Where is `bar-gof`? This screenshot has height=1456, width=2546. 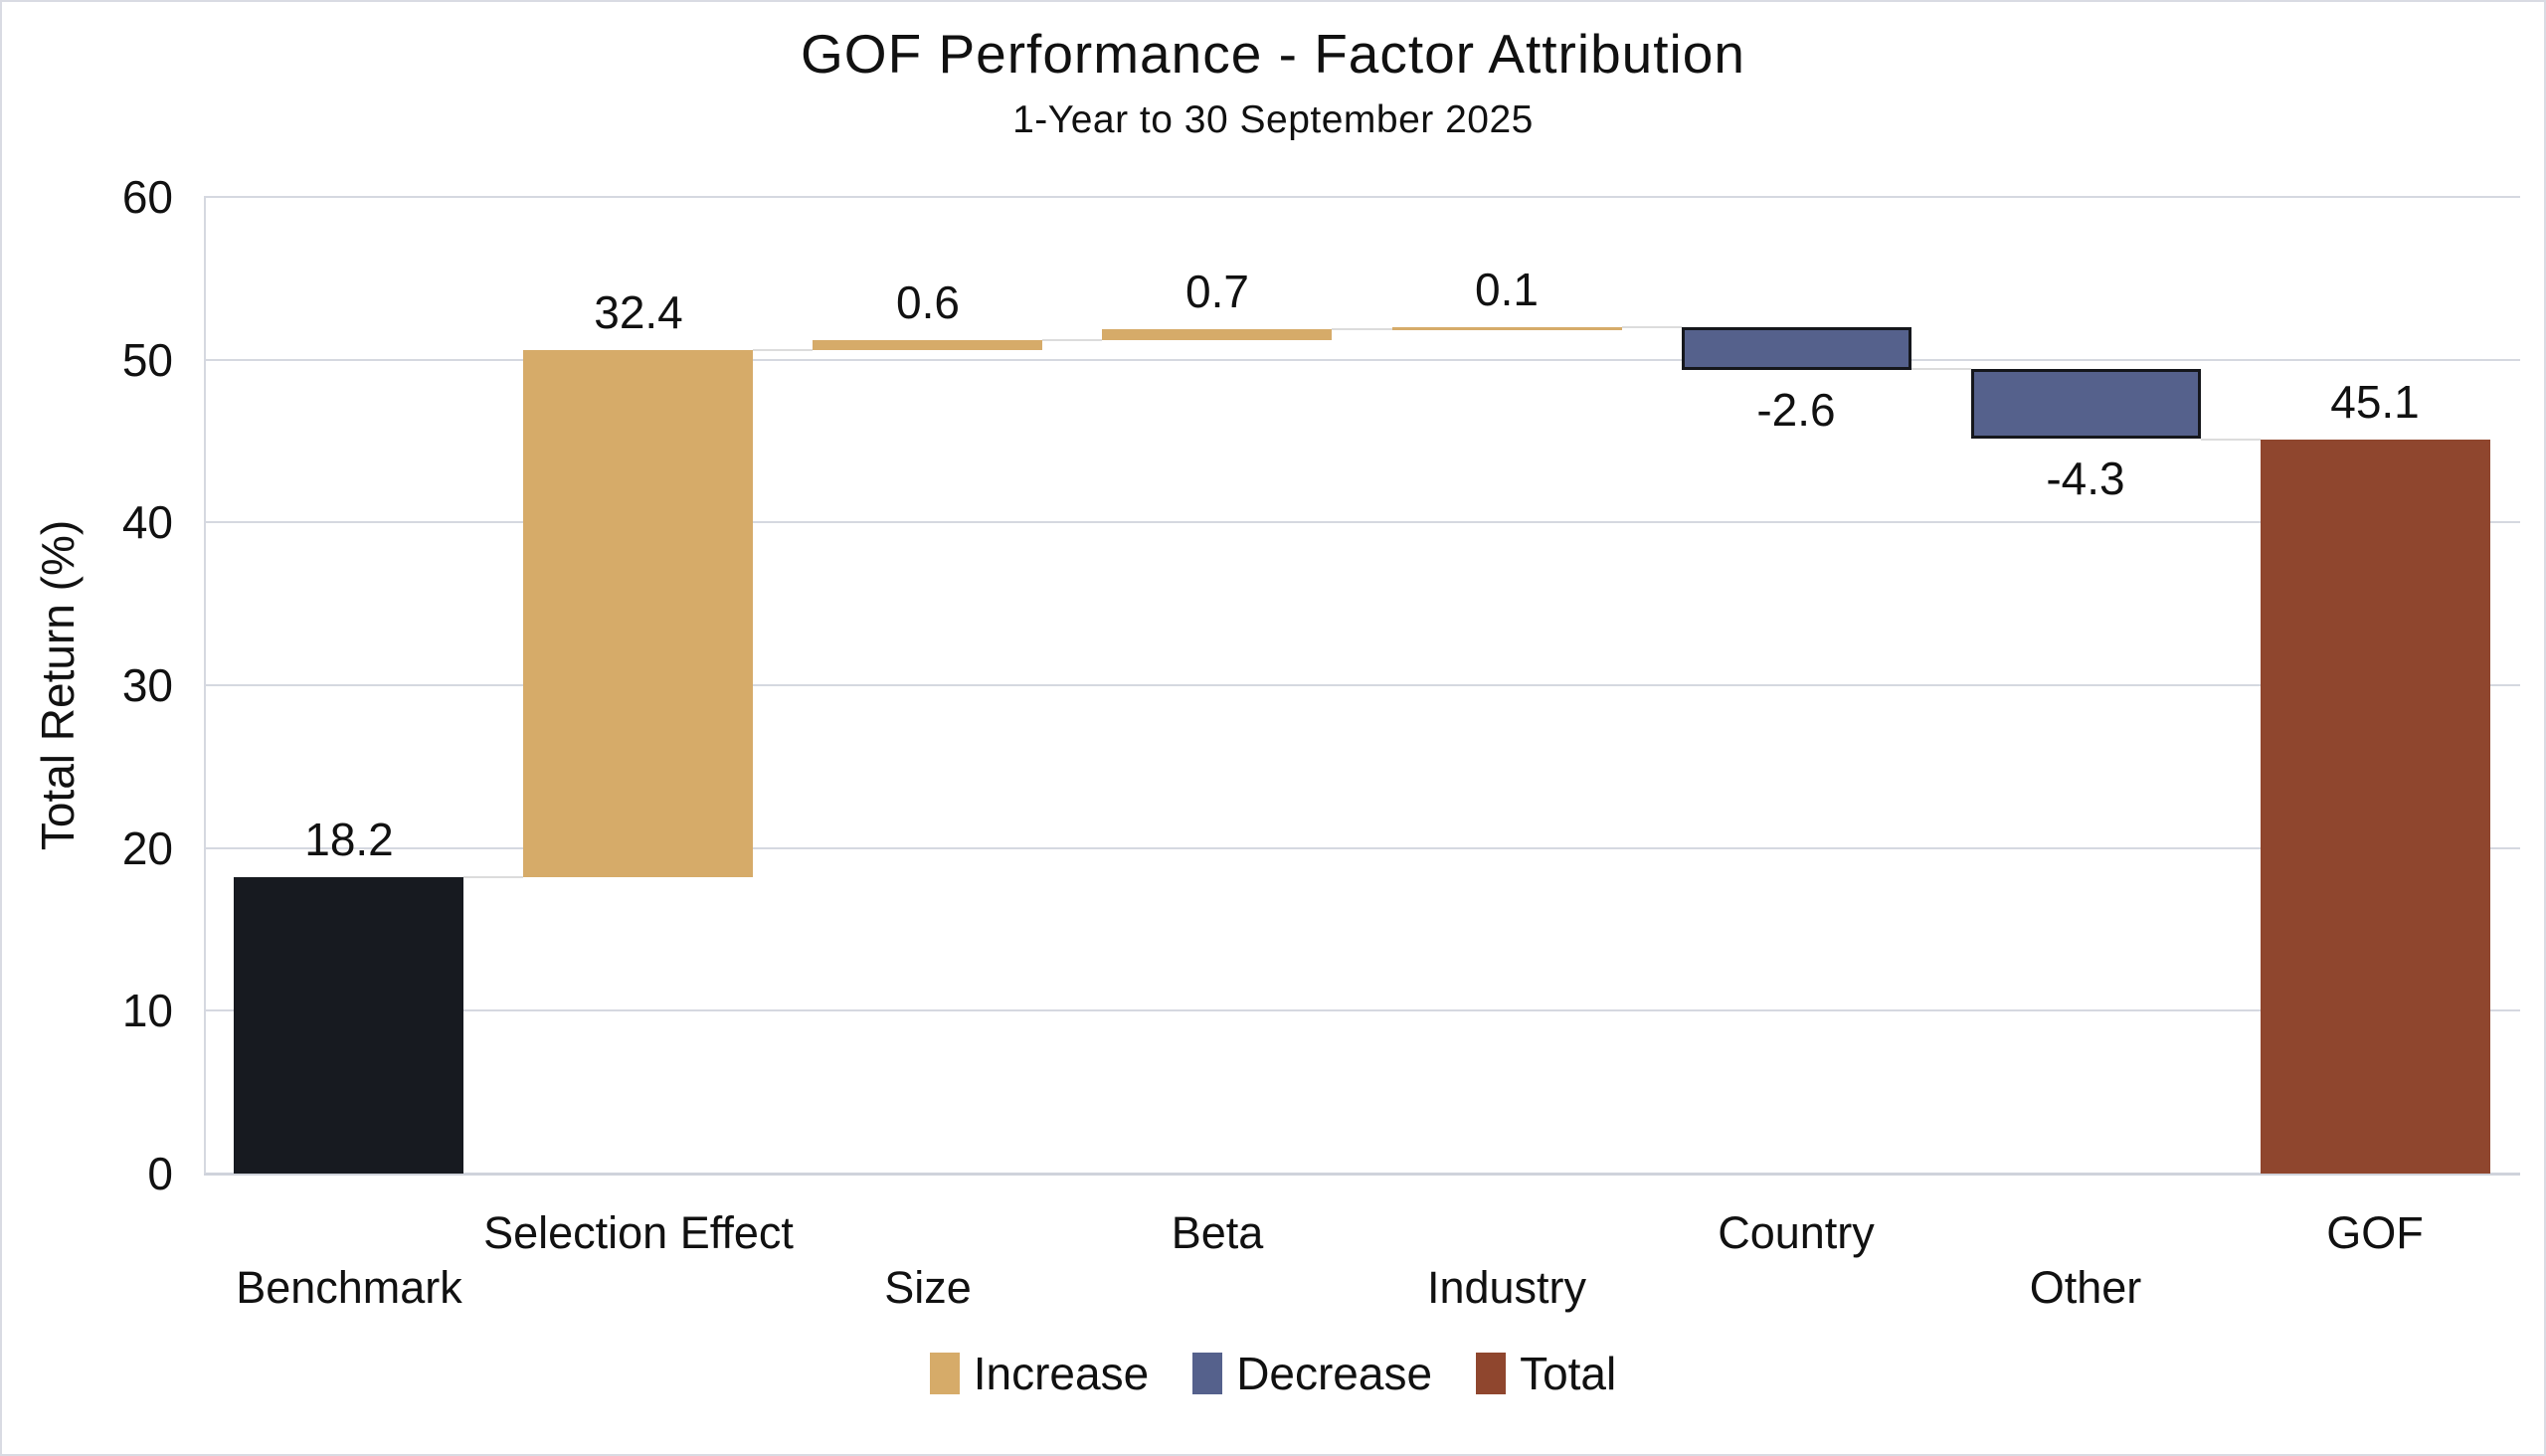 bar-gof is located at coordinates (2375, 807).